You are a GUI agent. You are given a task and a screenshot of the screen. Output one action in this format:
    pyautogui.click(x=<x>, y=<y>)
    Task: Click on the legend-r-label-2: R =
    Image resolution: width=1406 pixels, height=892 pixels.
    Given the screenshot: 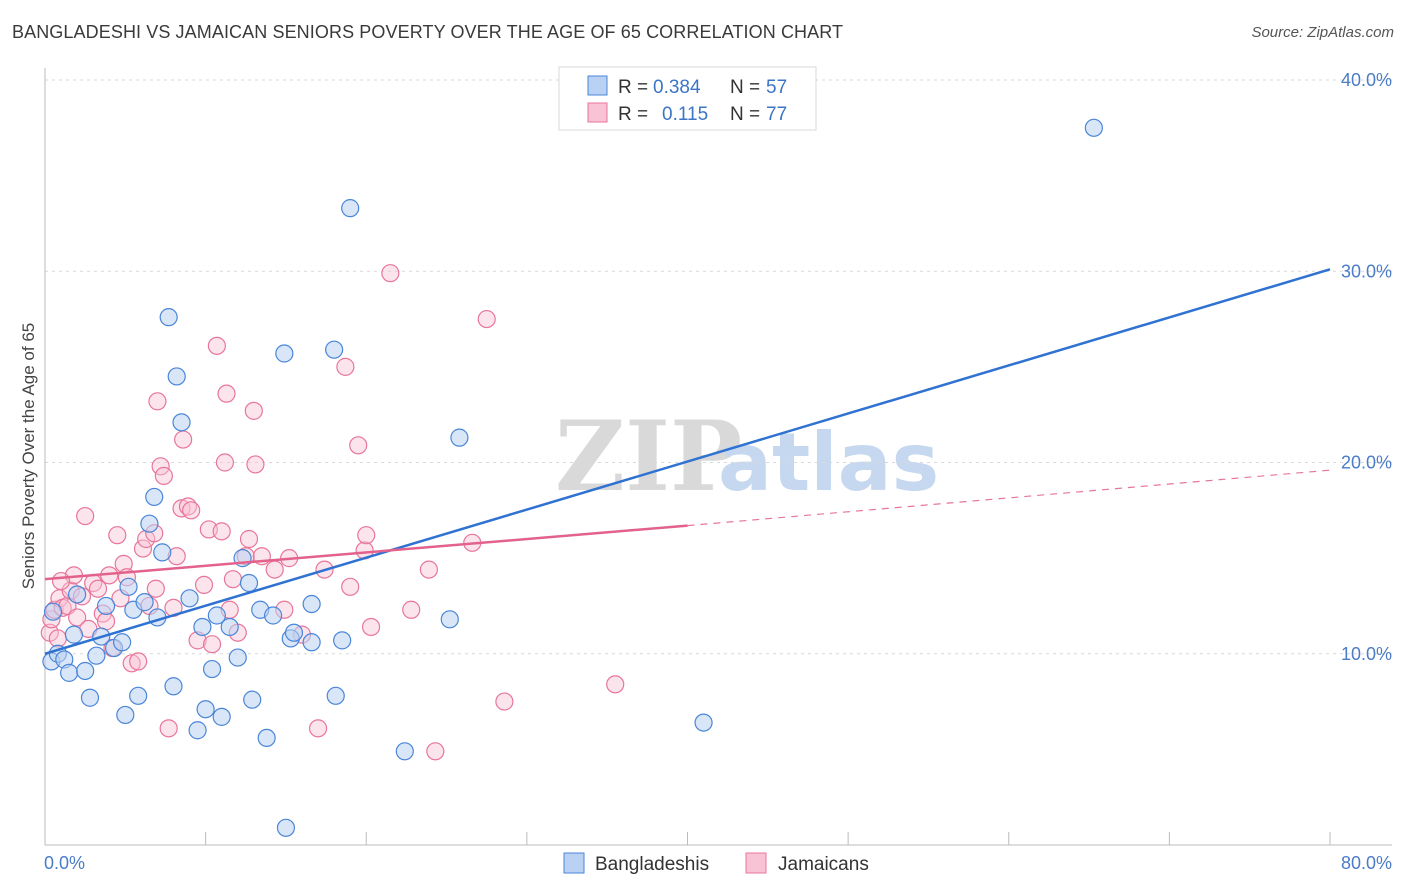 What is the action you would take?
    pyautogui.click(x=633, y=114)
    